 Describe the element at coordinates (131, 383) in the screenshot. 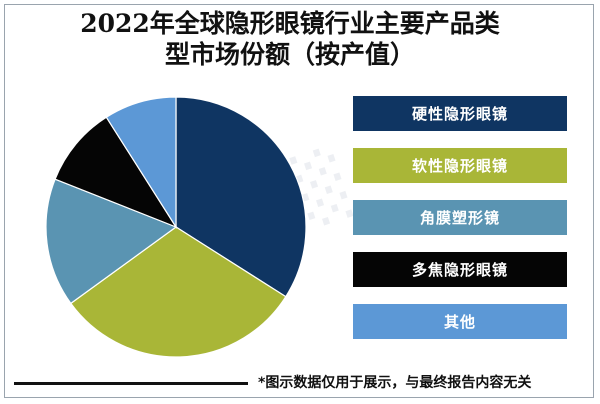

I see `footnote-rule` at that location.